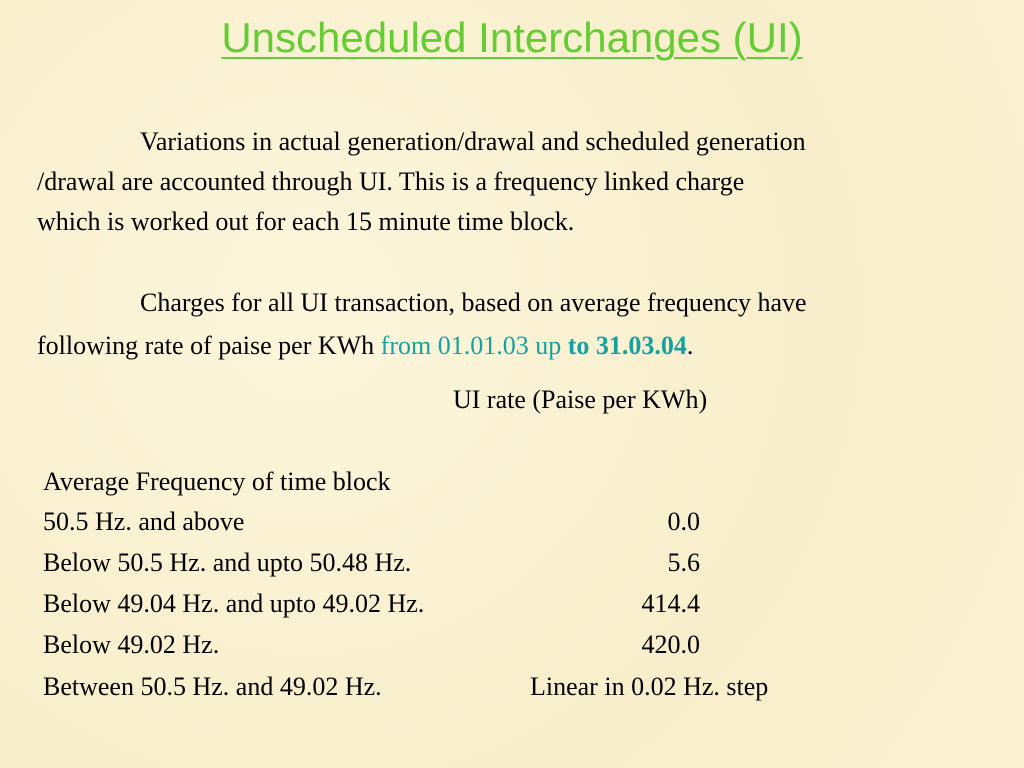 This screenshot has width=1024, height=768. What do you see at coordinates (212, 686) in the screenshot?
I see `frequency-cell: Between 50.5 Hz. and 49.02 Hz.` at bounding box center [212, 686].